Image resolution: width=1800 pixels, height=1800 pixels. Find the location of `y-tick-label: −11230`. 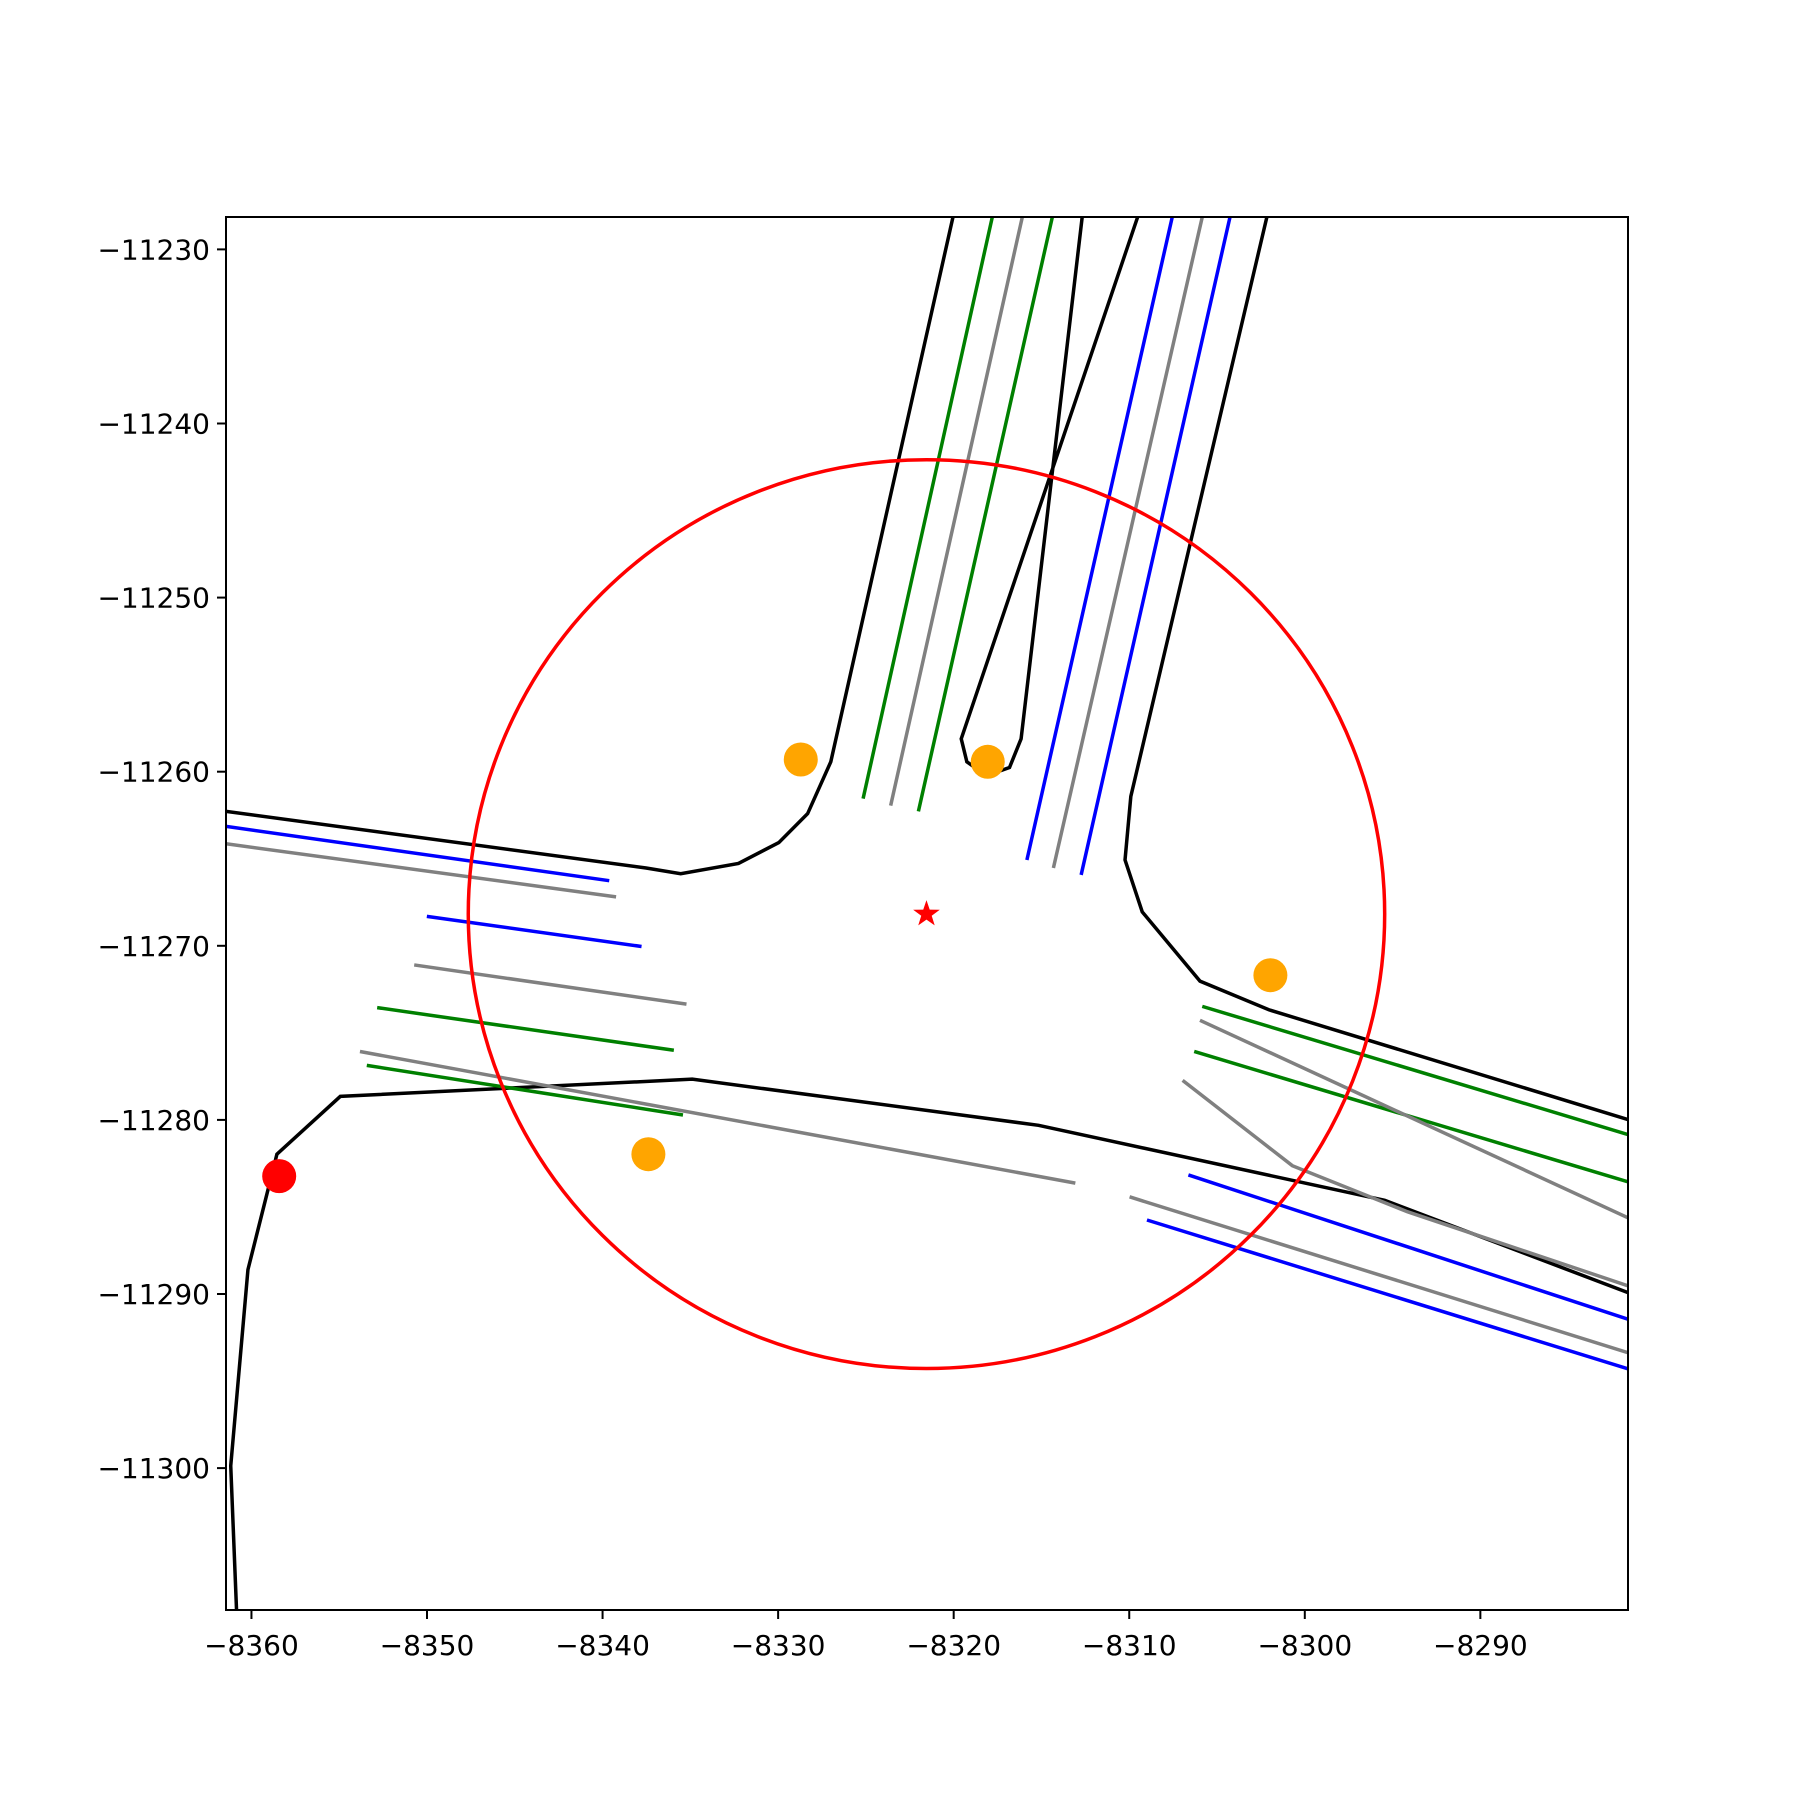

y-tick-label: −11230 is located at coordinates (153, 249).